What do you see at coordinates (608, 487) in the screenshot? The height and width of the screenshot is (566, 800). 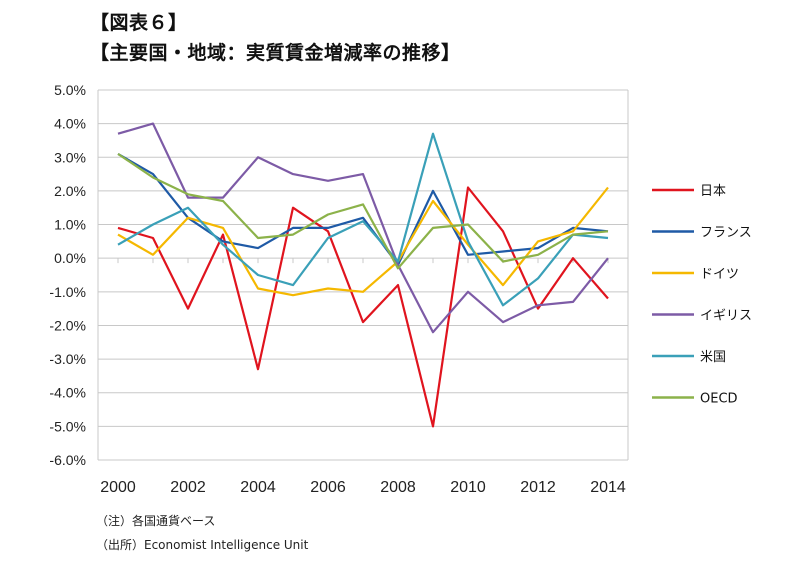 I see `x-tick-label: 2014` at bounding box center [608, 487].